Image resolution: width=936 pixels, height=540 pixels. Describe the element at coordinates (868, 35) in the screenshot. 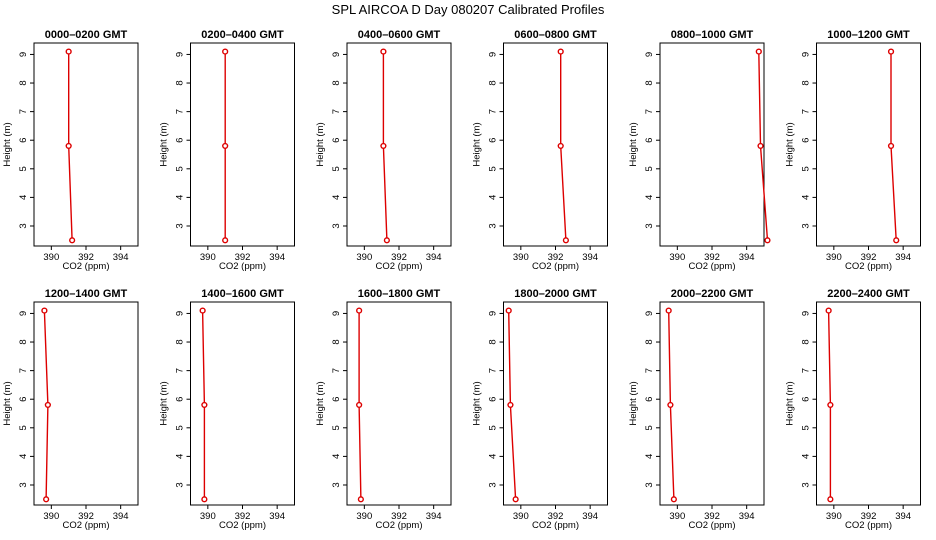

I see `panel-title: 1000–1200 GMT` at that location.